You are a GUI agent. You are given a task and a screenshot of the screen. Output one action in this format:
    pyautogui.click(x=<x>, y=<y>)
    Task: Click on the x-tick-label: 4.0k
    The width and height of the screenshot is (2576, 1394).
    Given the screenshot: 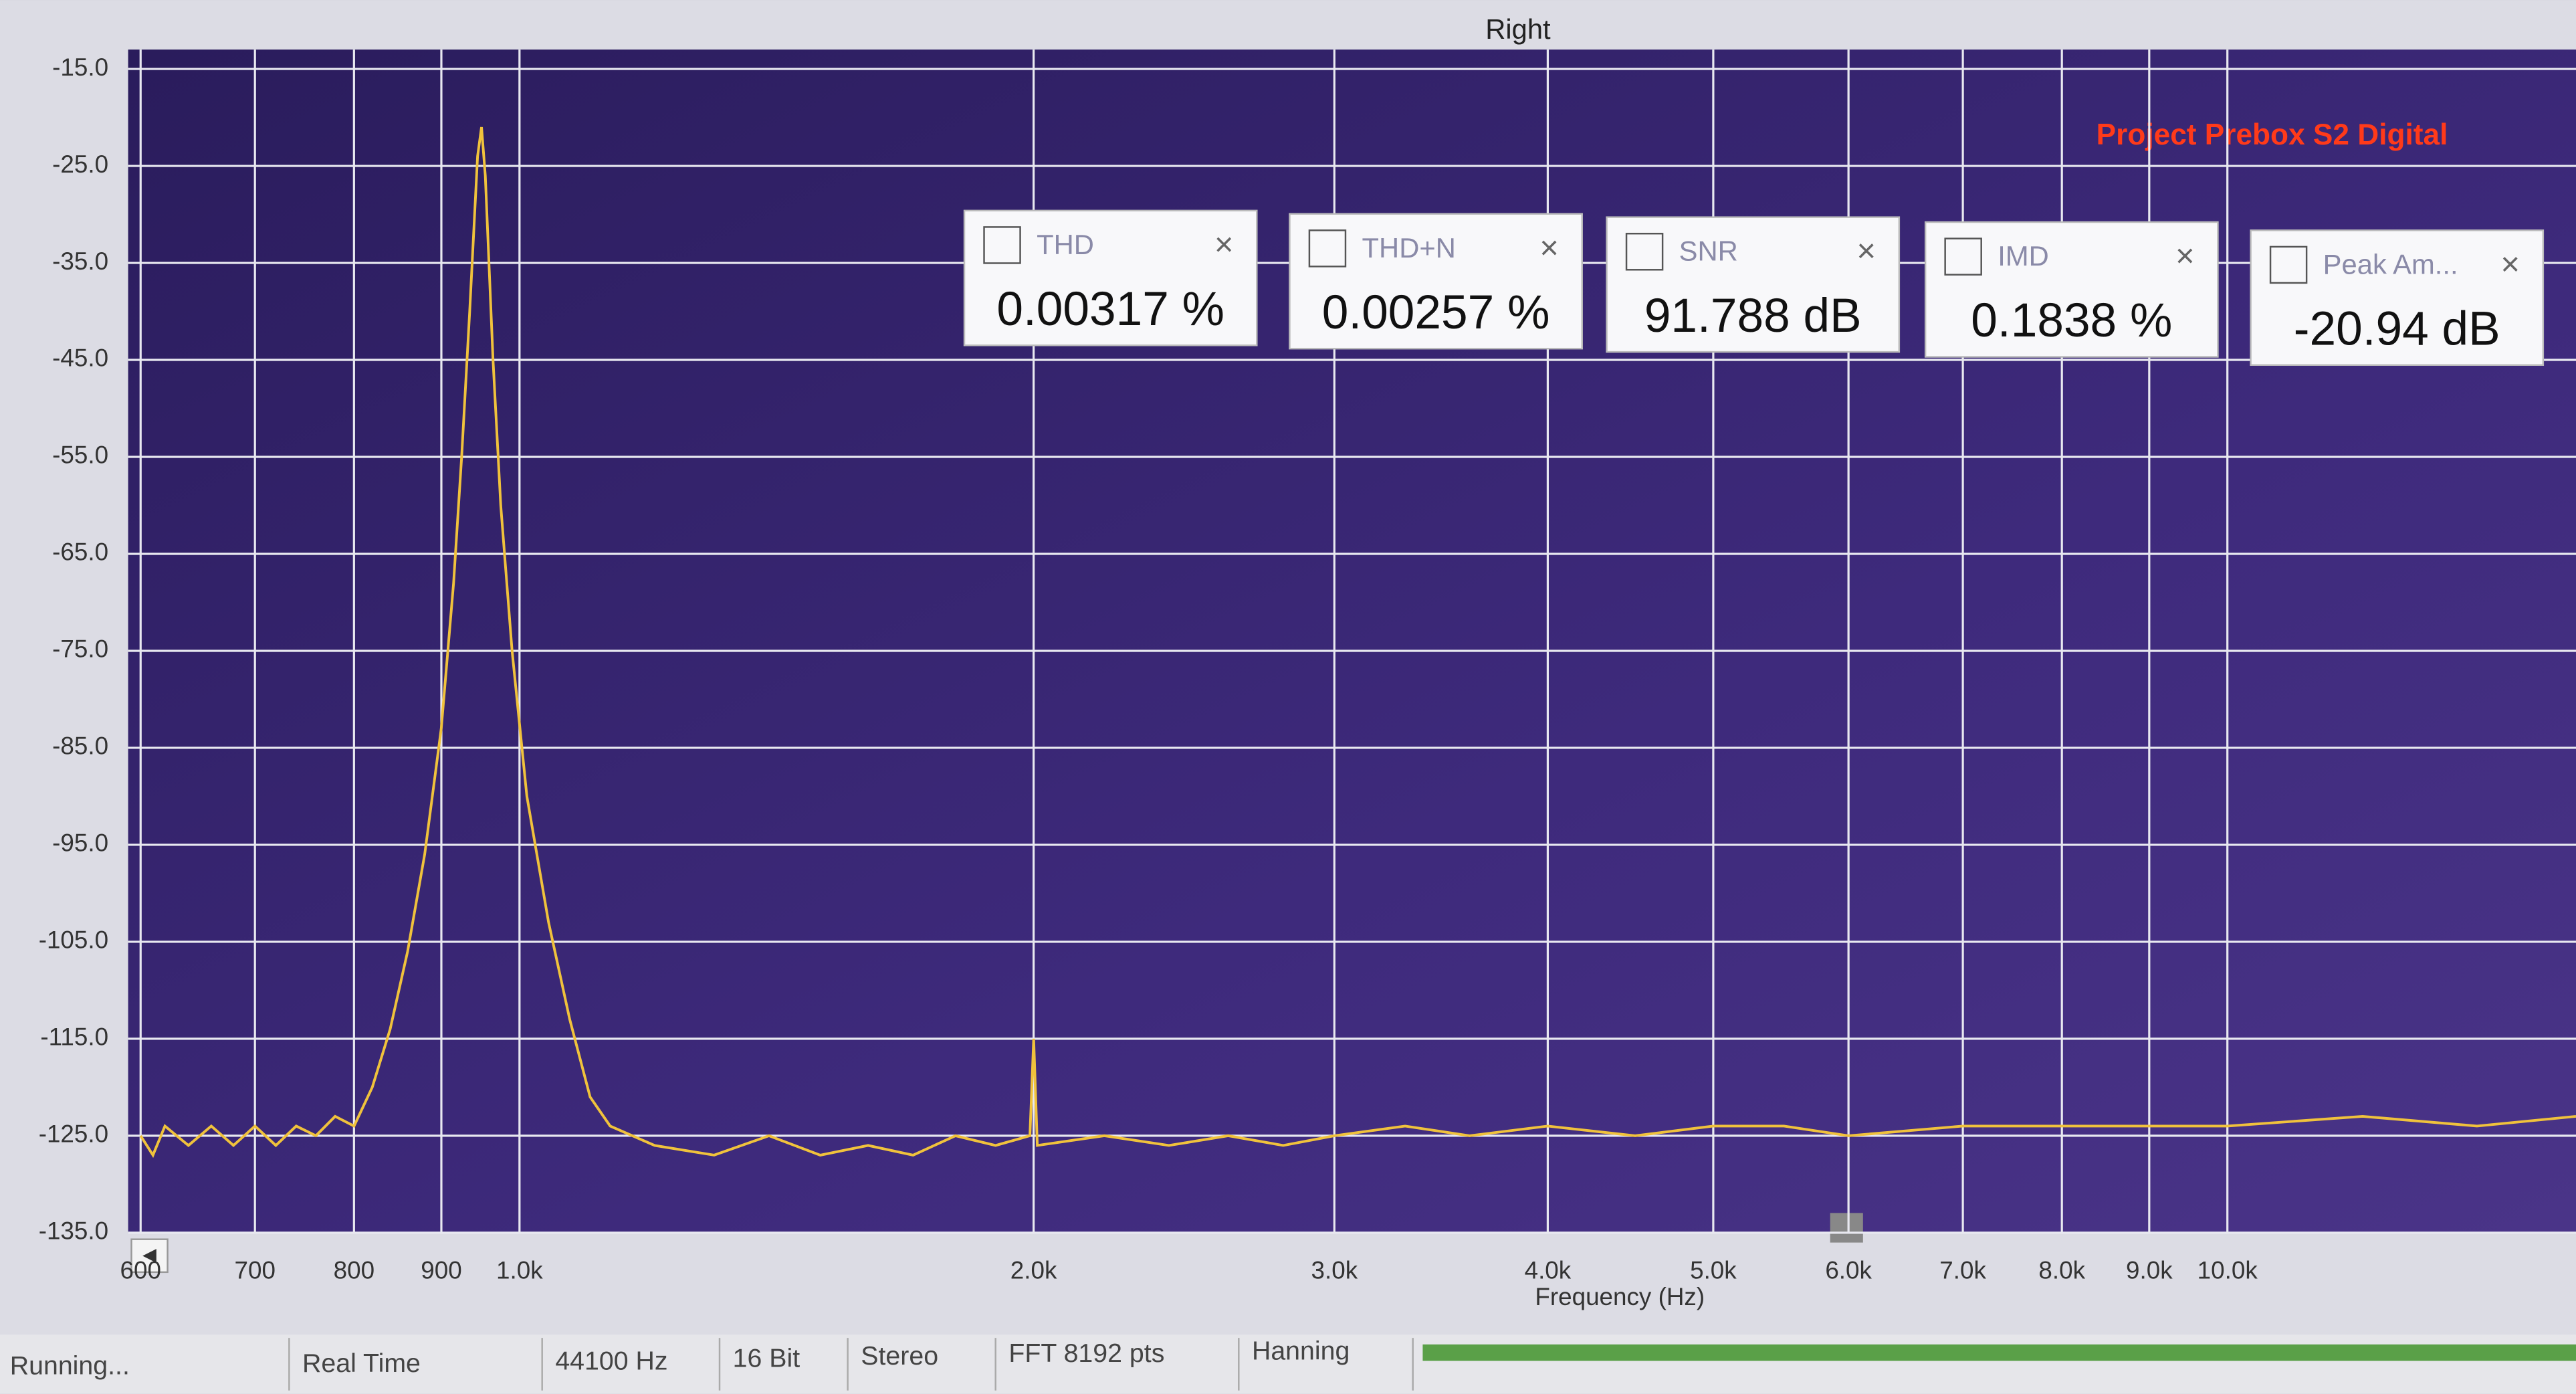 What is the action you would take?
    pyautogui.click(x=1549, y=1270)
    